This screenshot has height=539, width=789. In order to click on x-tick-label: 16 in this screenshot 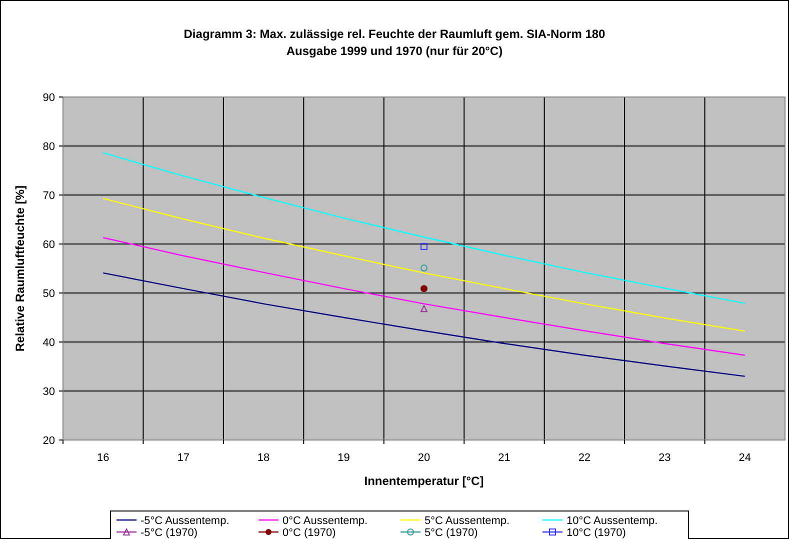, I will do `click(103, 458)`.